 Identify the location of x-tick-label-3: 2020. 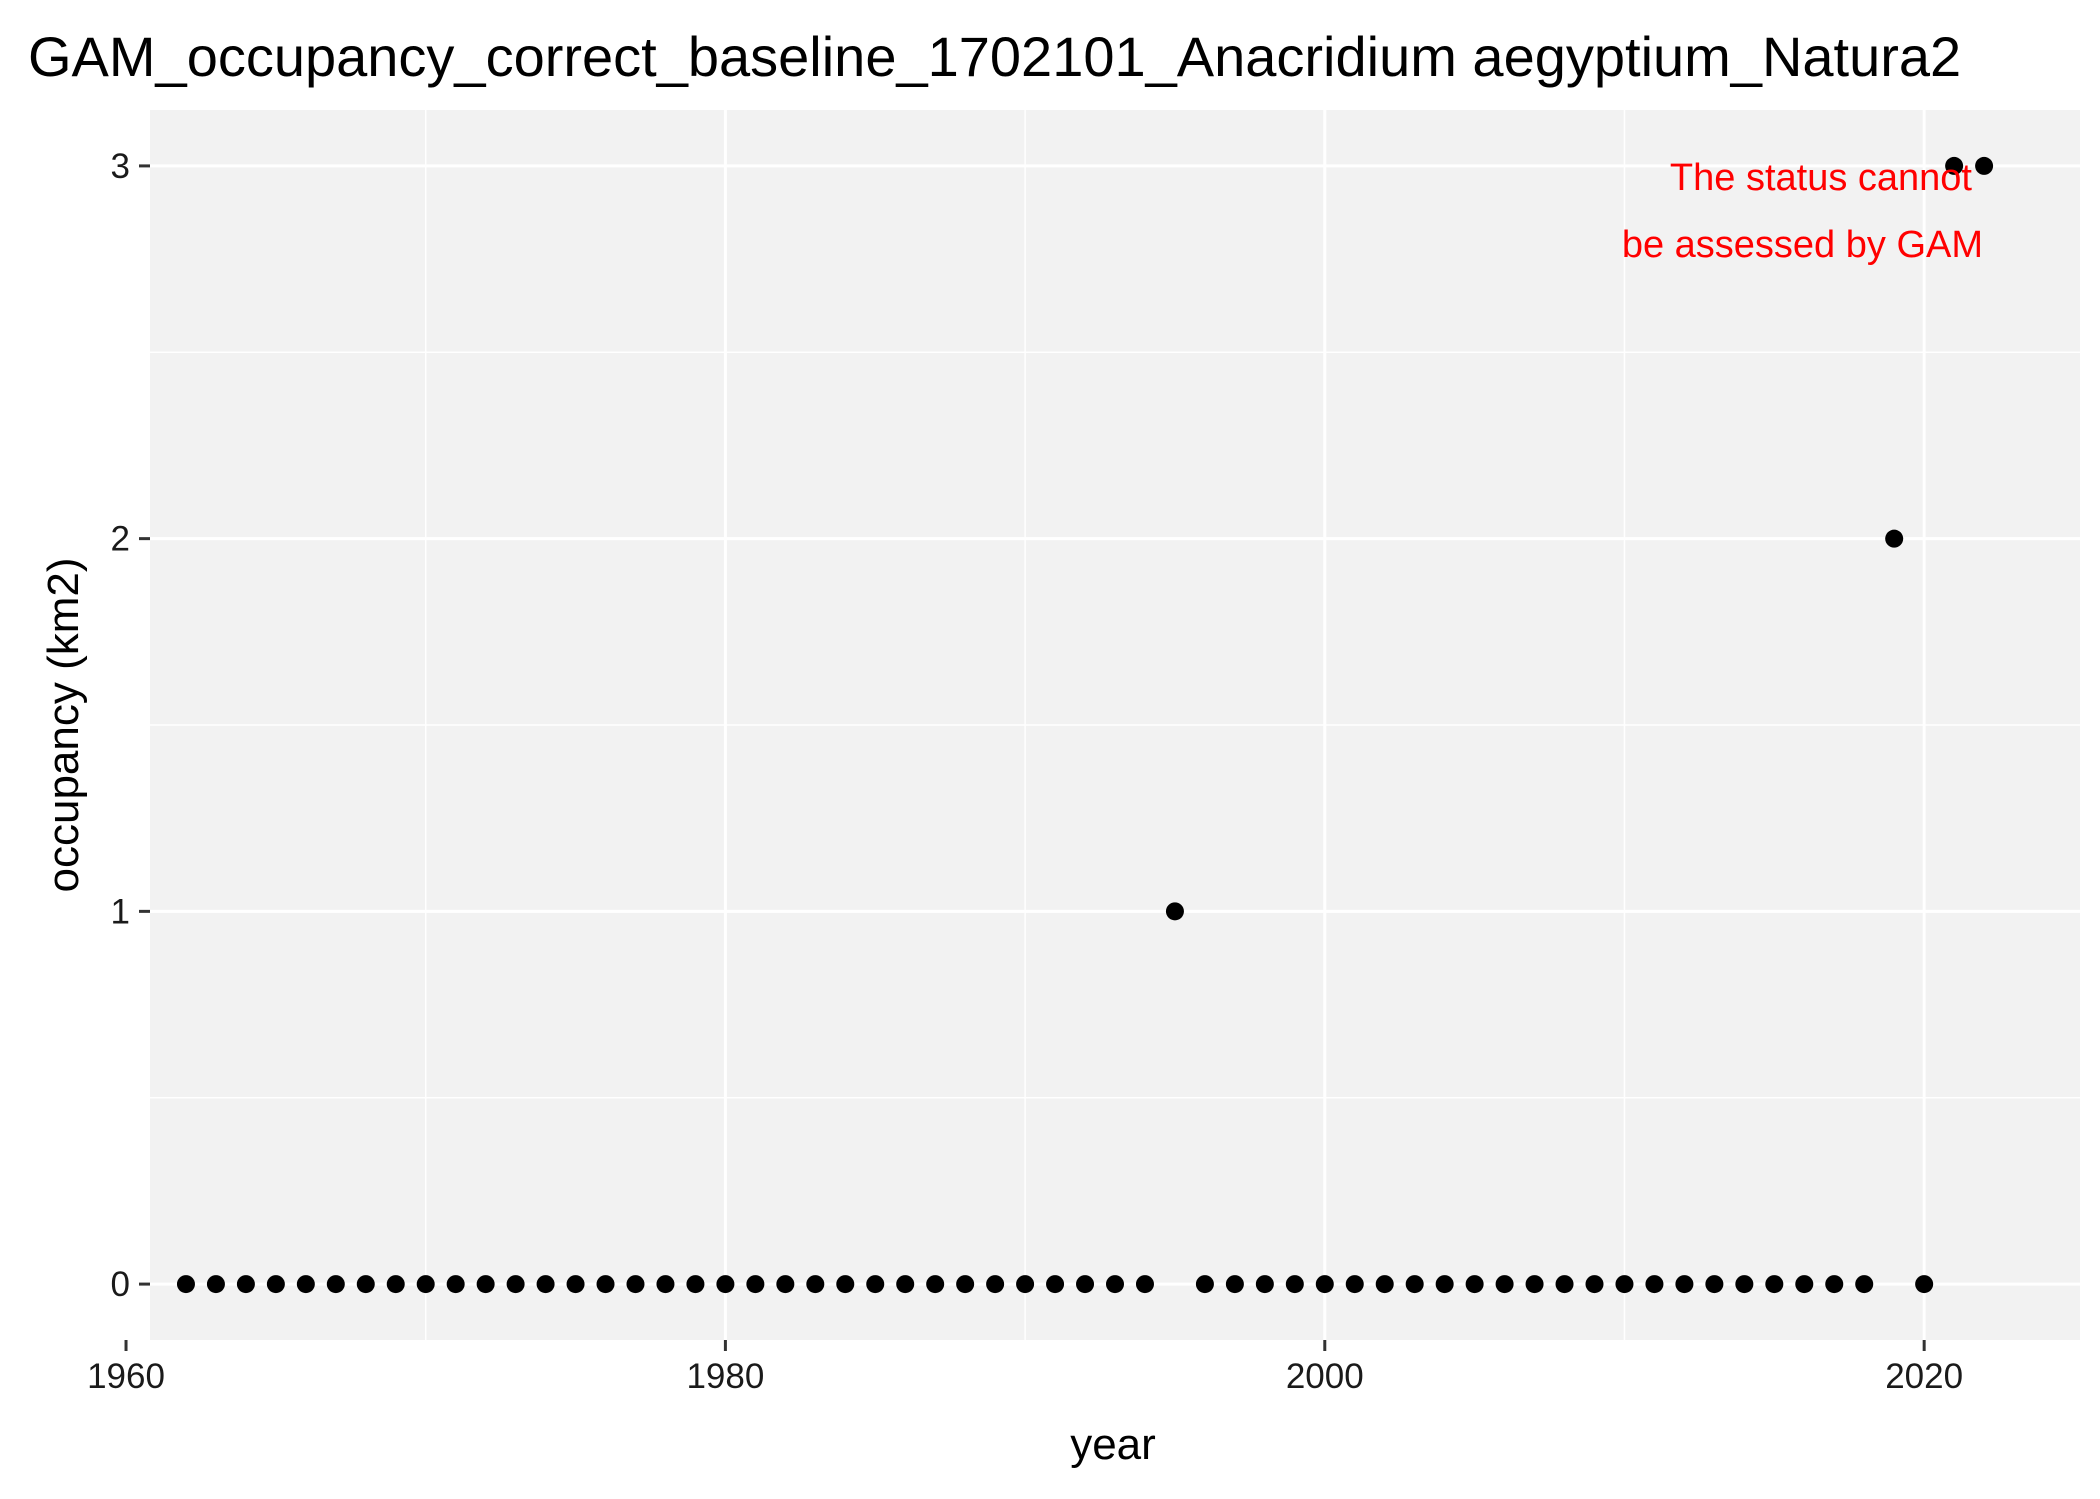
(1924, 1376).